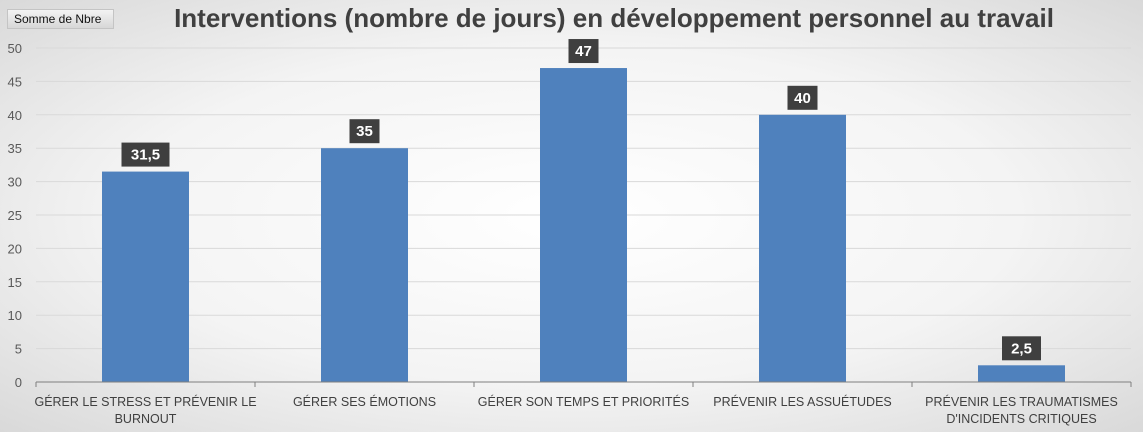 The height and width of the screenshot is (432, 1143). What do you see at coordinates (15, 81) in the screenshot?
I see `y-tick-label: 45` at bounding box center [15, 81].